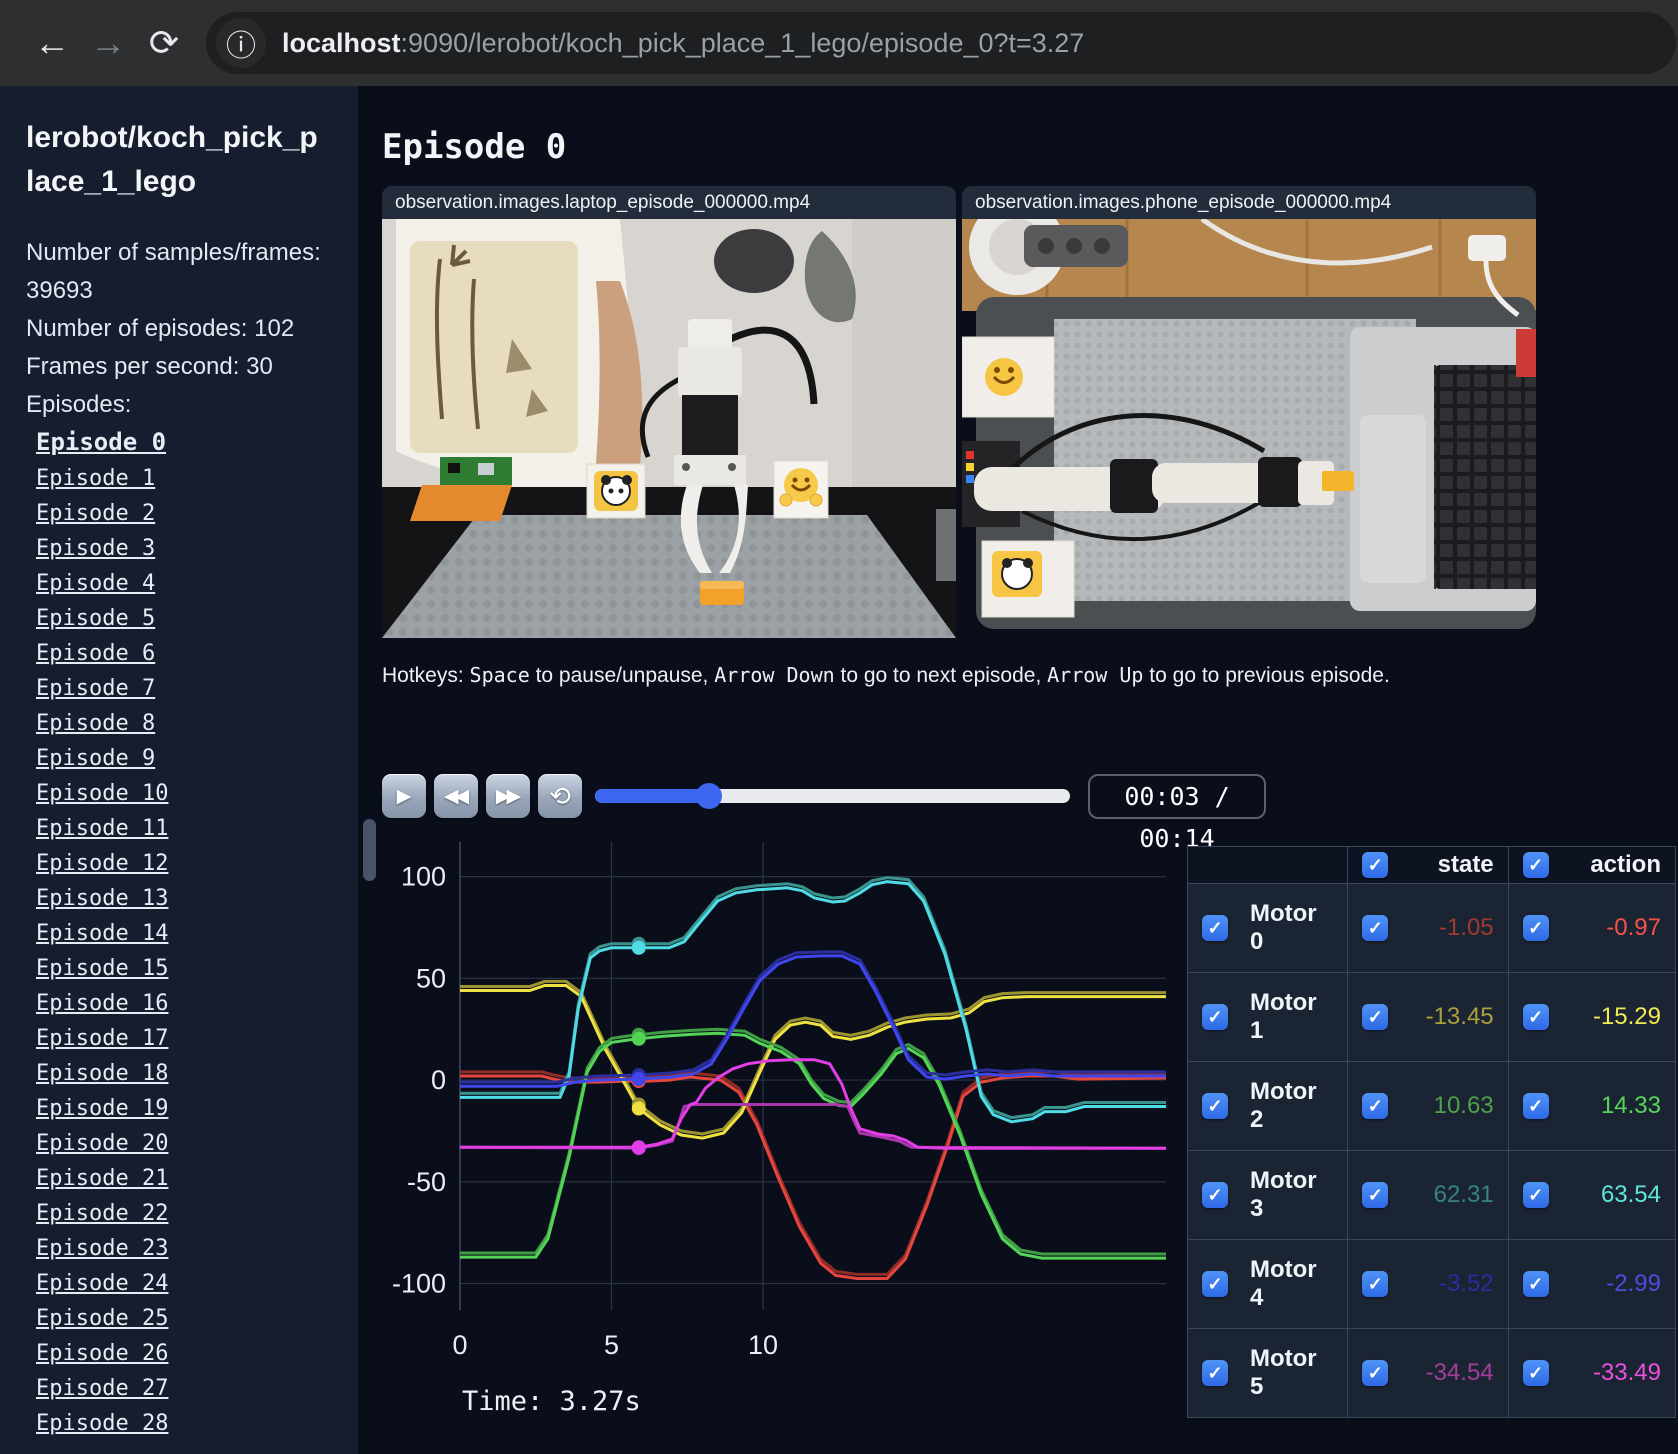 This screenshot has width=1678, height=1454. What do you see at coordinates (96, 478) in the screenshot?
I see `episode-link-1: Episode 1` at bounding box center [96, 478].